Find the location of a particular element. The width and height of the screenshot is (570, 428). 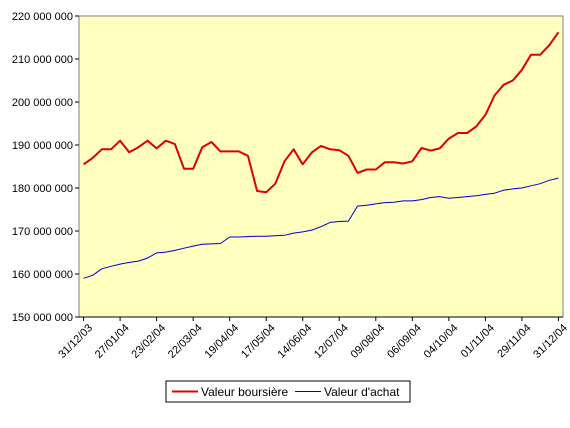

x-tick-label: 12/07/04 is located at coordinates (331, 341).